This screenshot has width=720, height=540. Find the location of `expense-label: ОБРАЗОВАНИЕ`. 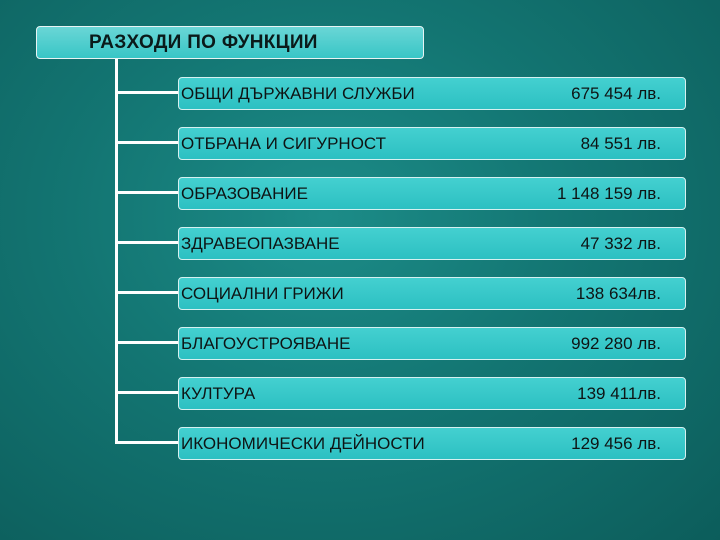

expense-label: ОБРАЗОВАНИЕ is located at coordinates (244, 193).